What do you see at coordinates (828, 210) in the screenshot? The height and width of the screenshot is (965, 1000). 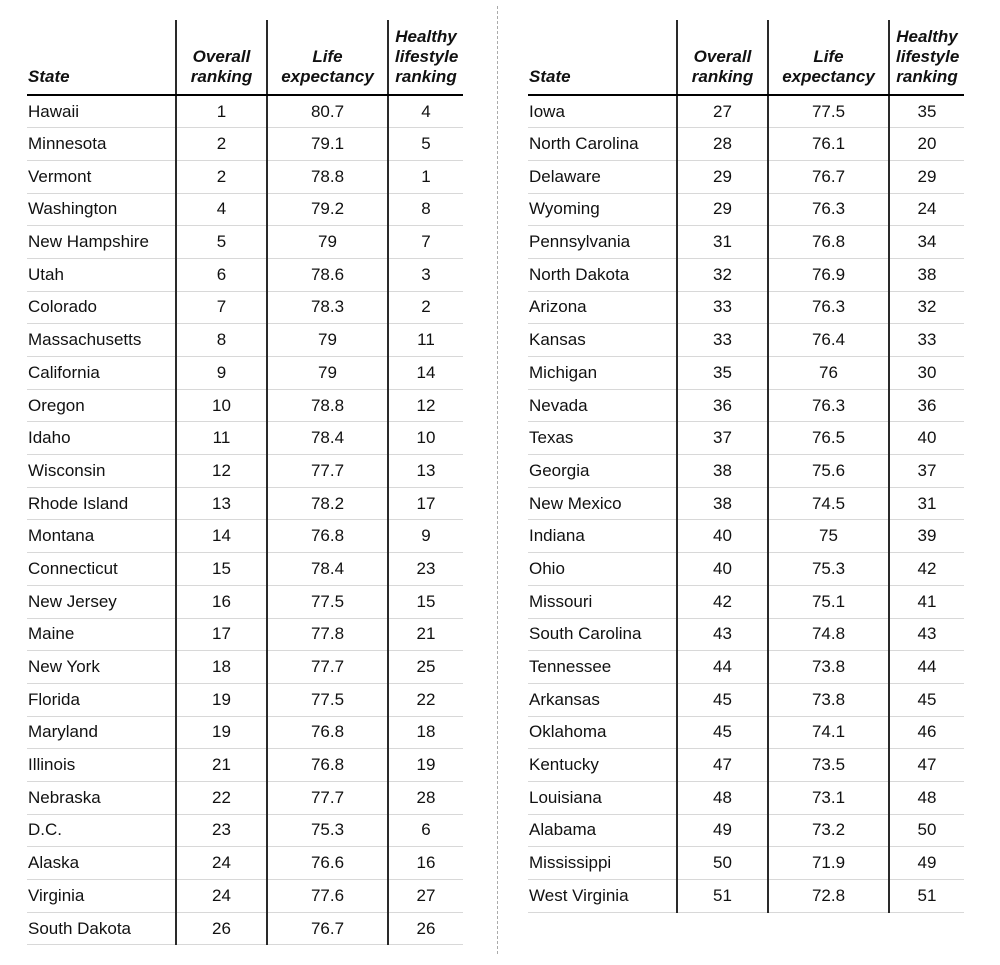 I see `life-expectancy-cell: 76.3` at bounding box center [828, 210].